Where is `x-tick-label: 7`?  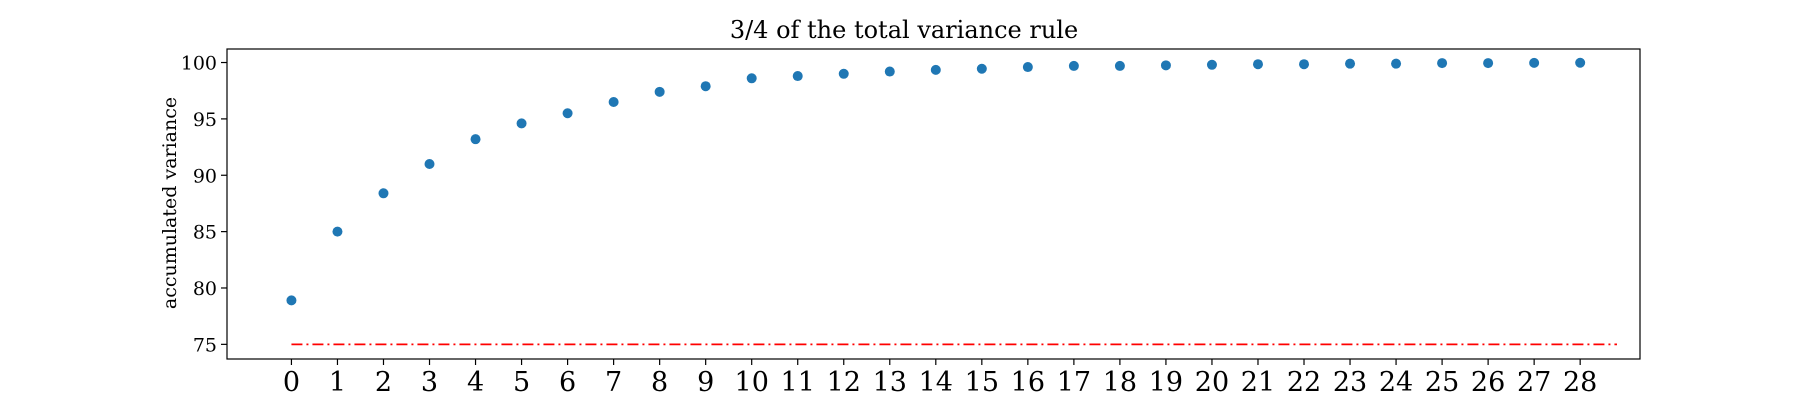 x-tick-label: 7 is located at coordinates (613, 382).